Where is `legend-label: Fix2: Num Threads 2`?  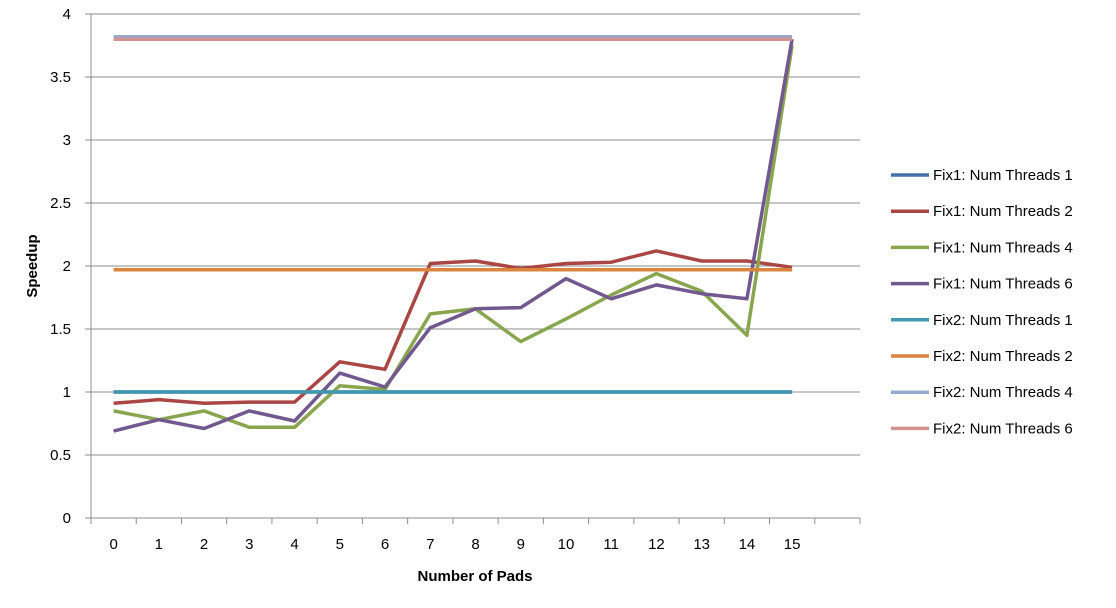
legend-label: Fix2: Num Threads 2 is located at coordinates (1003, 356).